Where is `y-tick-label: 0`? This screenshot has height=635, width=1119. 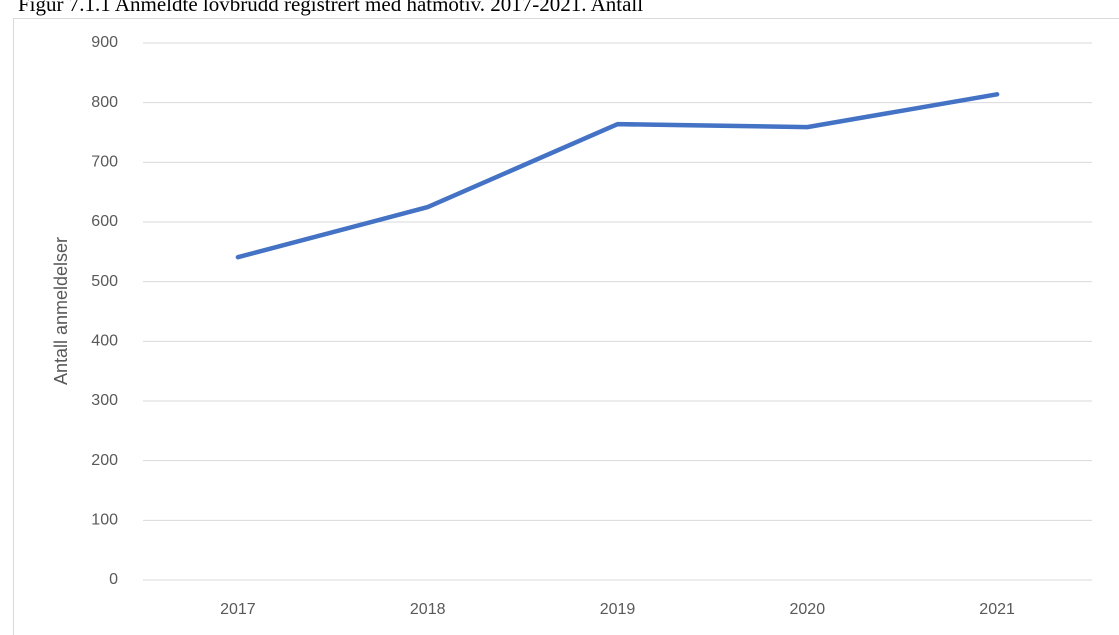
y-tick-label: 0 is located at coordinates (113, 579).